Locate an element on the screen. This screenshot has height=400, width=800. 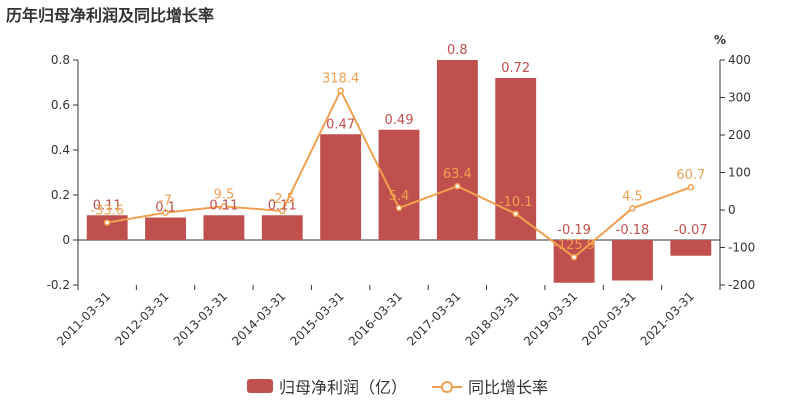
legend: 归母净利润（亿） 同比增长率 is located at coordinates (400, 385).